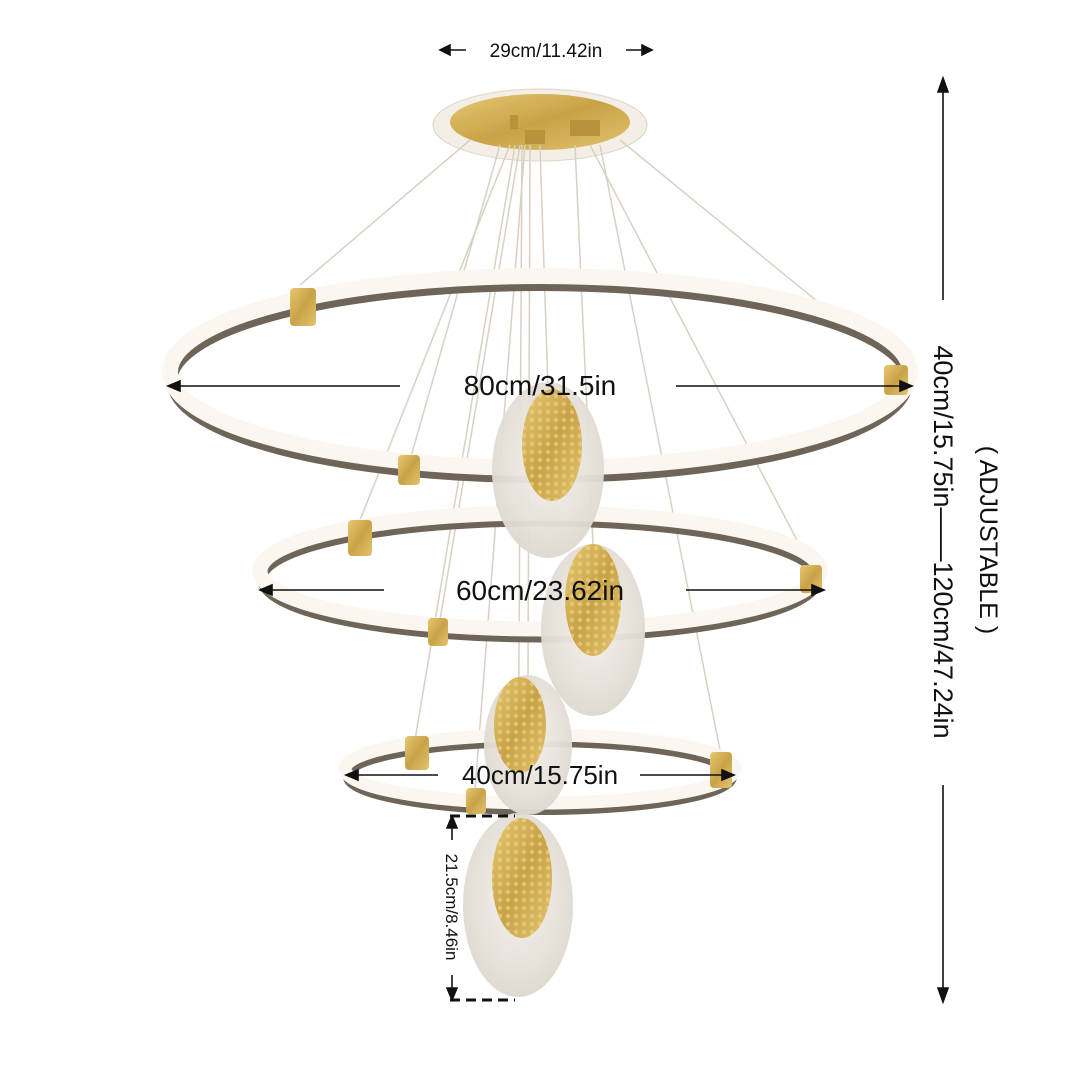 This screenshot has height=1080, width=1080. Describe the element at coordinates (540, 590) in the screenshot. I see `ring-medium-label: 60cm/23.62in` at that location.